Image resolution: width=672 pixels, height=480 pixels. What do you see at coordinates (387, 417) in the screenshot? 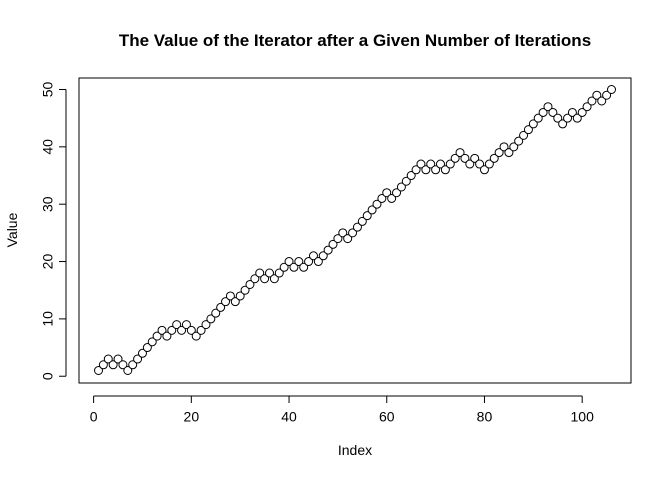
I see `x-tick-label: 60` at bounding box center [387, 417].